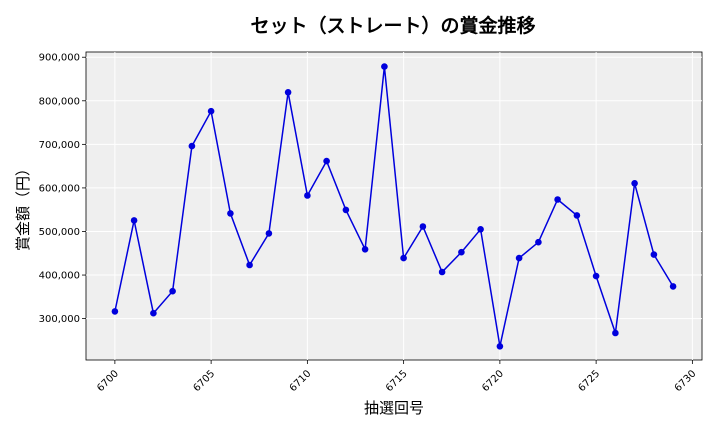 This screenshot has width=720, height=432. What do you see at coordinates (59, 188) in the screenshot?
I see `y-tick-label: 600,000` at bounding box center [59, 188].